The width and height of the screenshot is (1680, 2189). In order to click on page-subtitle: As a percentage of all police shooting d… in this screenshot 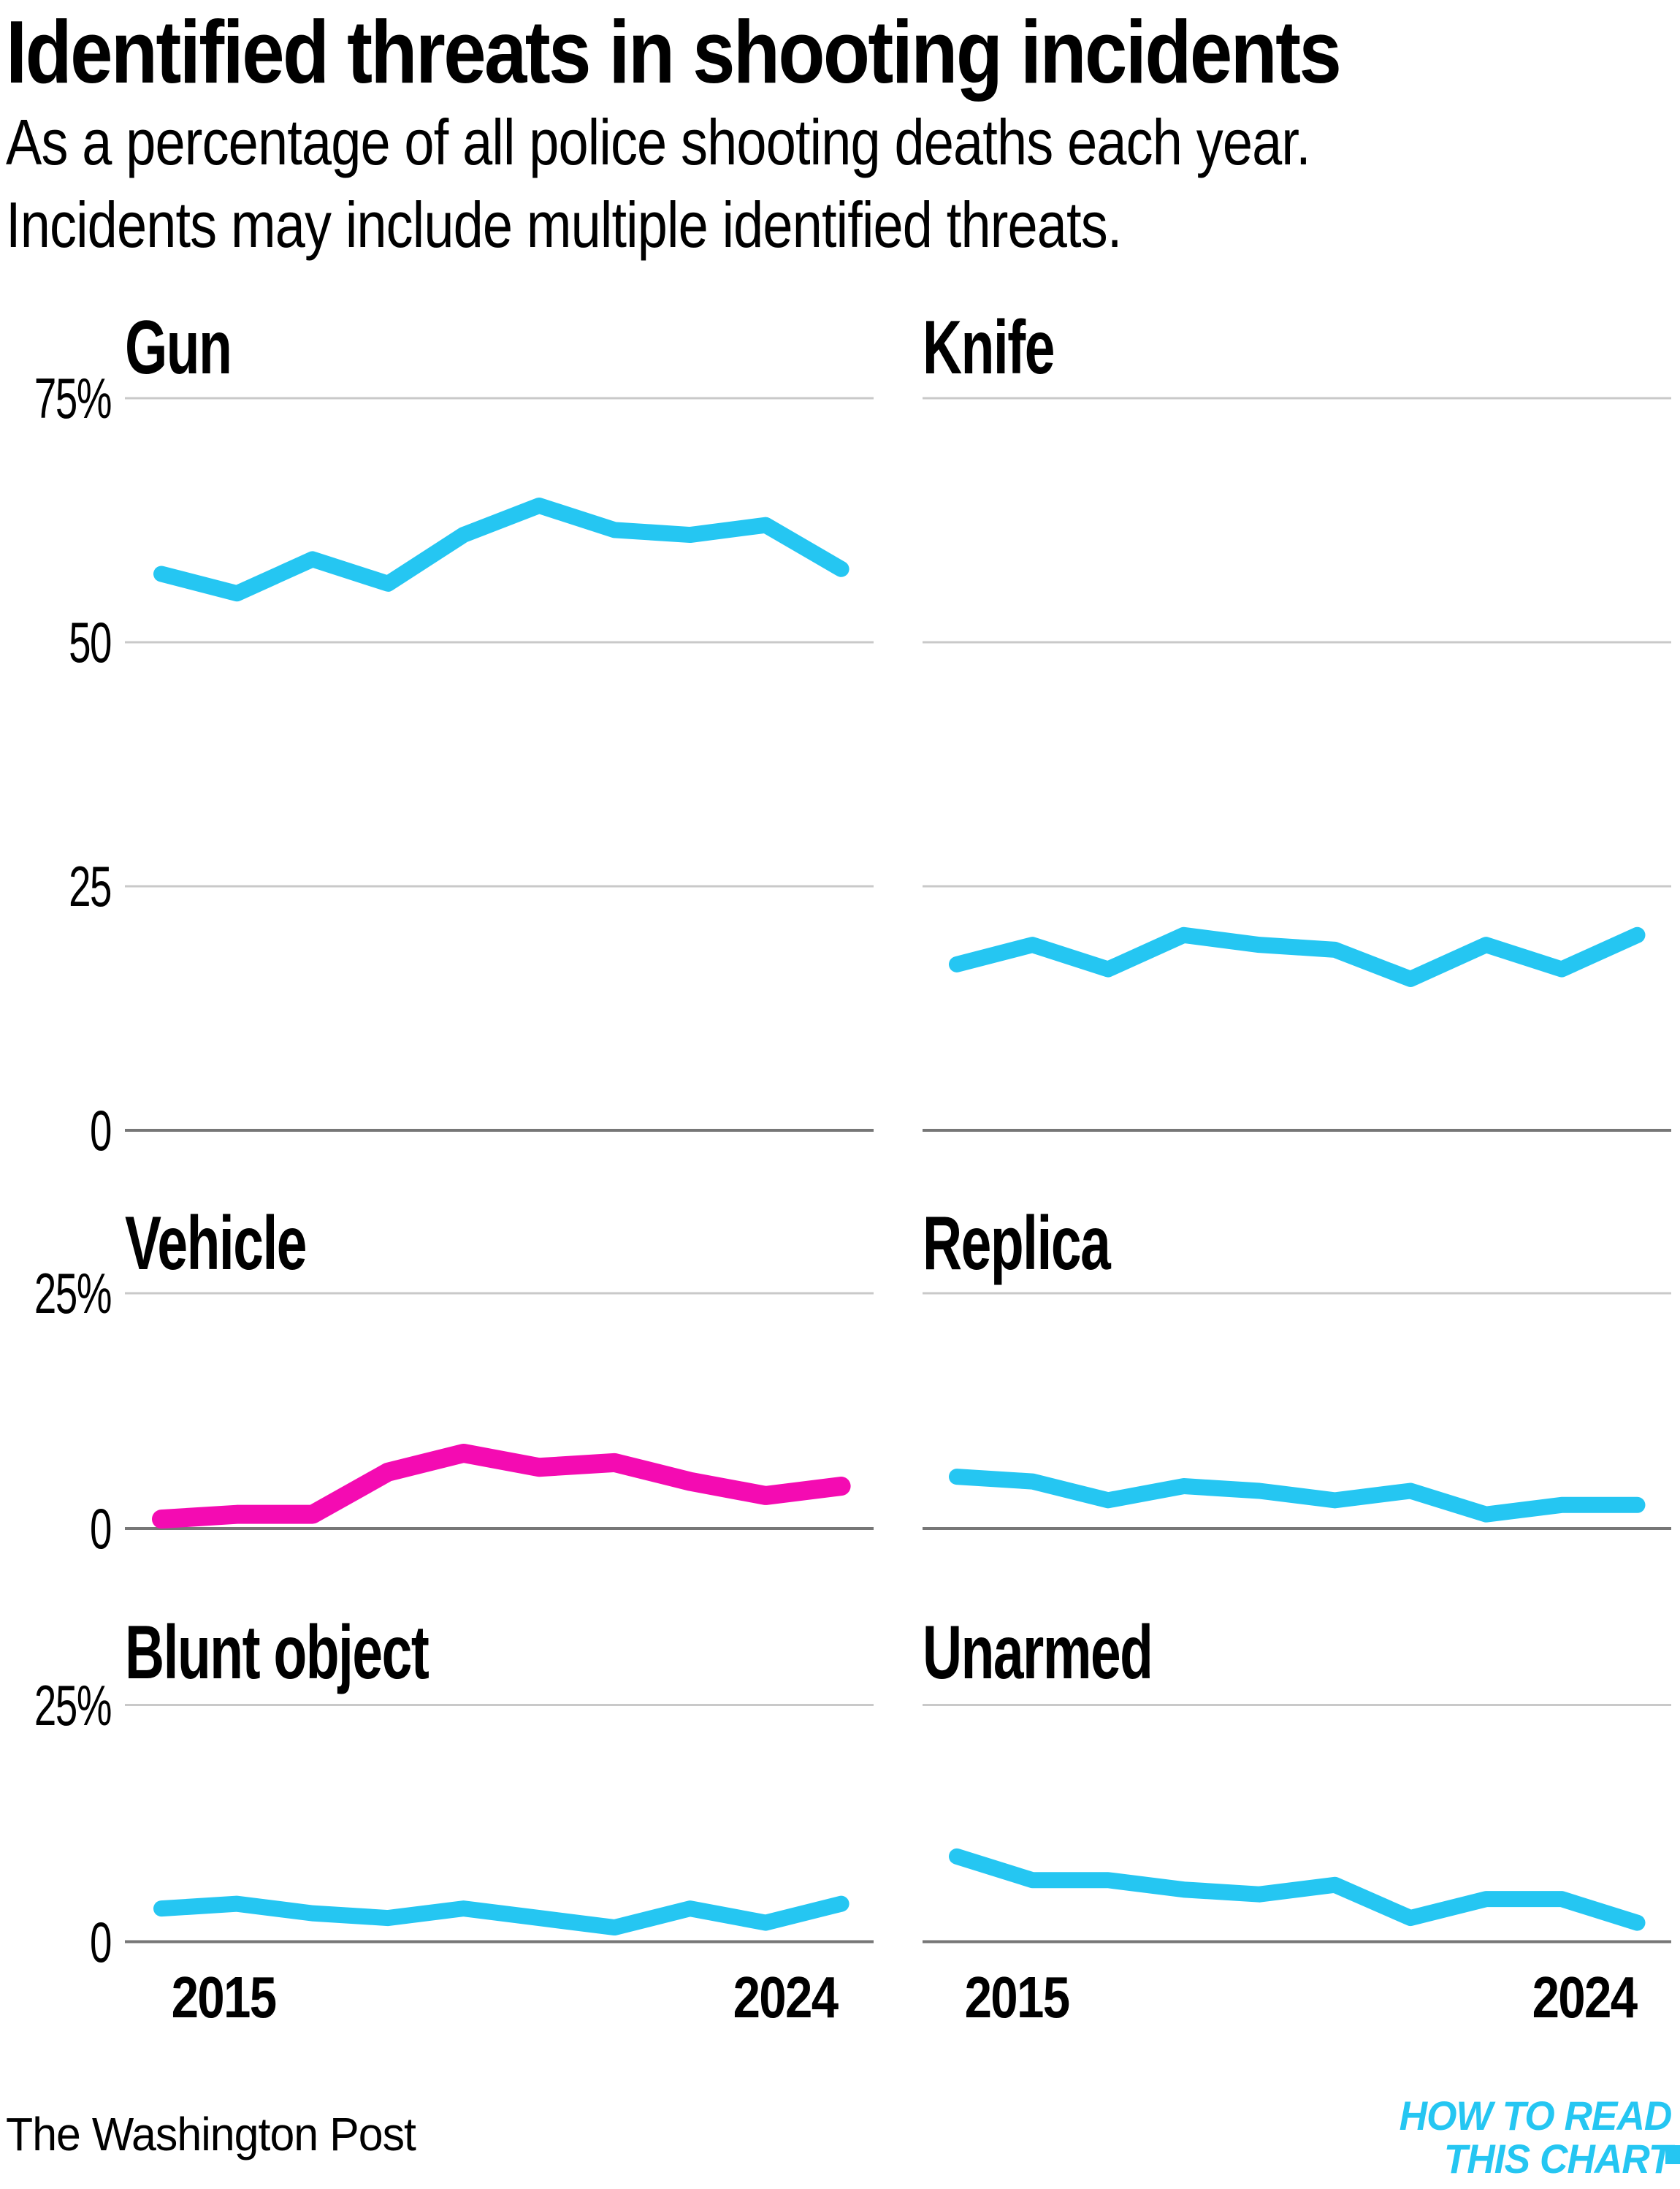, I will do `click(658, 183)`.